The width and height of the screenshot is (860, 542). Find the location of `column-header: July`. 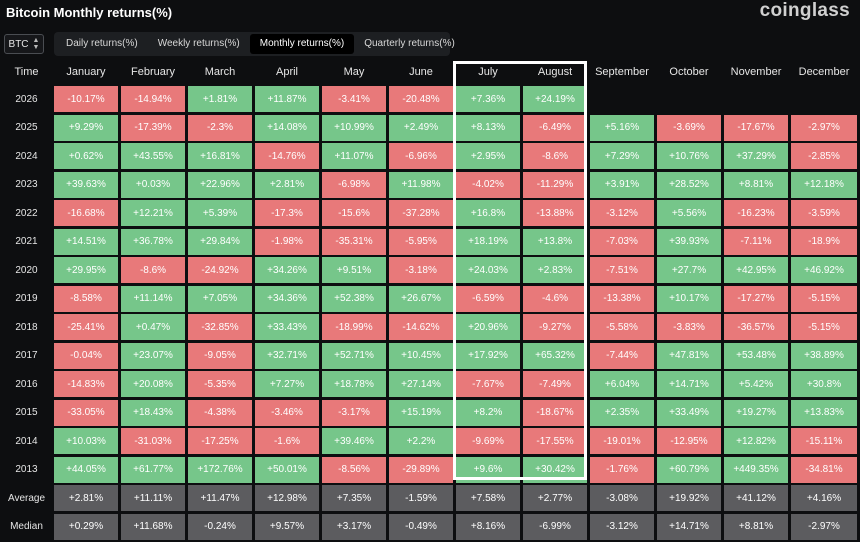

column-header: July is located at coordinates (488, 71).